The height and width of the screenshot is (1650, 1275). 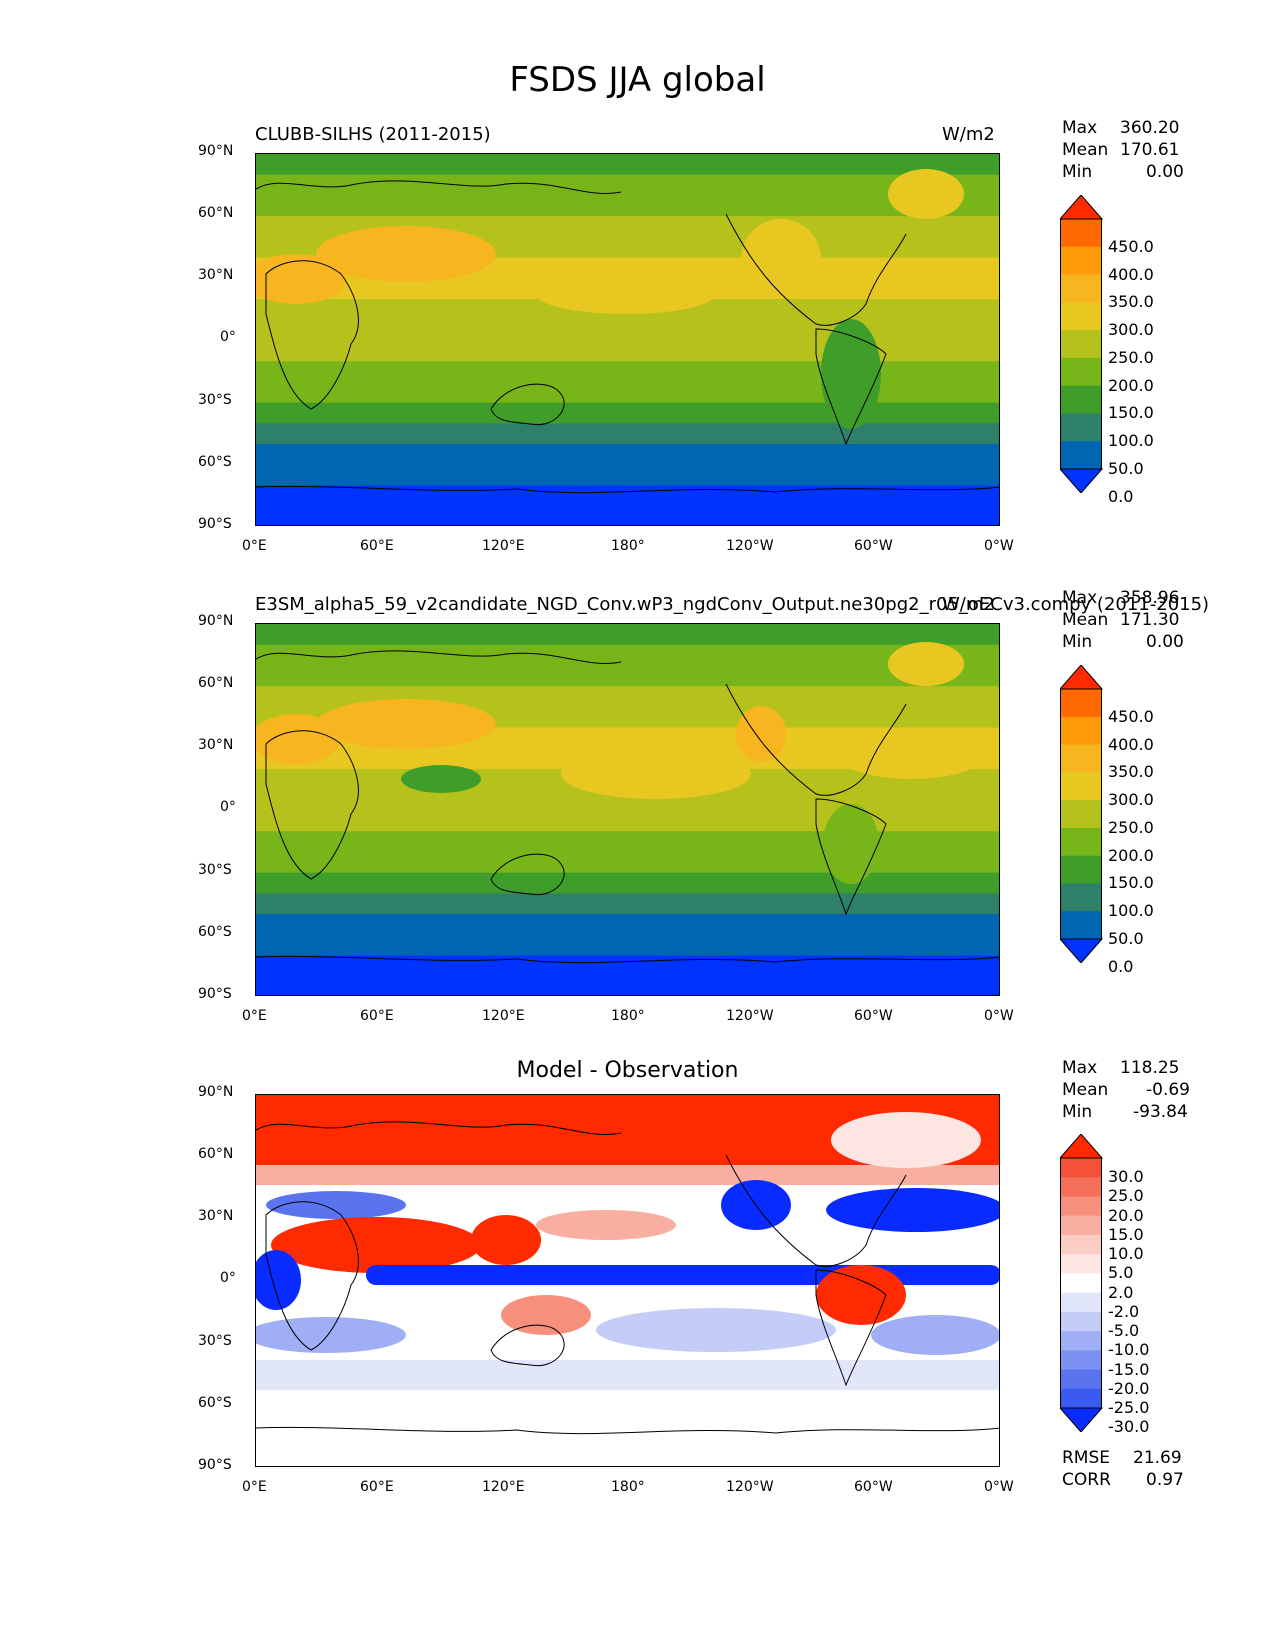 I want to click on panel2-antarctica-coast, so click(x=627, y=959).